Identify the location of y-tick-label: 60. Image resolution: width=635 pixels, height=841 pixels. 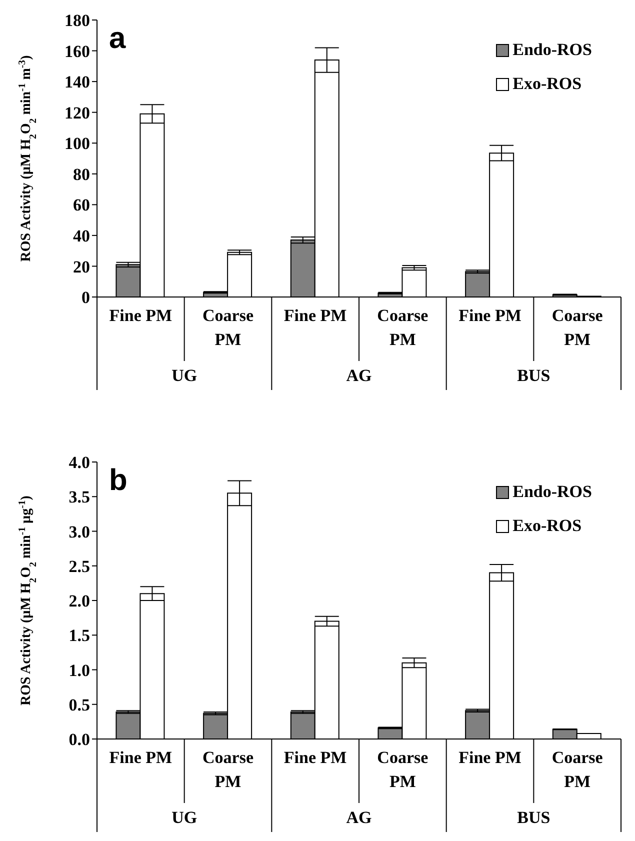
(81, 205).